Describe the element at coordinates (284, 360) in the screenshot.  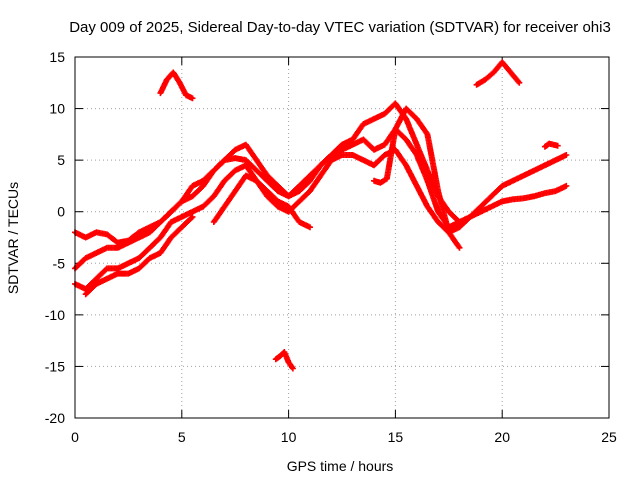
I see `series-arc-j` at that location.